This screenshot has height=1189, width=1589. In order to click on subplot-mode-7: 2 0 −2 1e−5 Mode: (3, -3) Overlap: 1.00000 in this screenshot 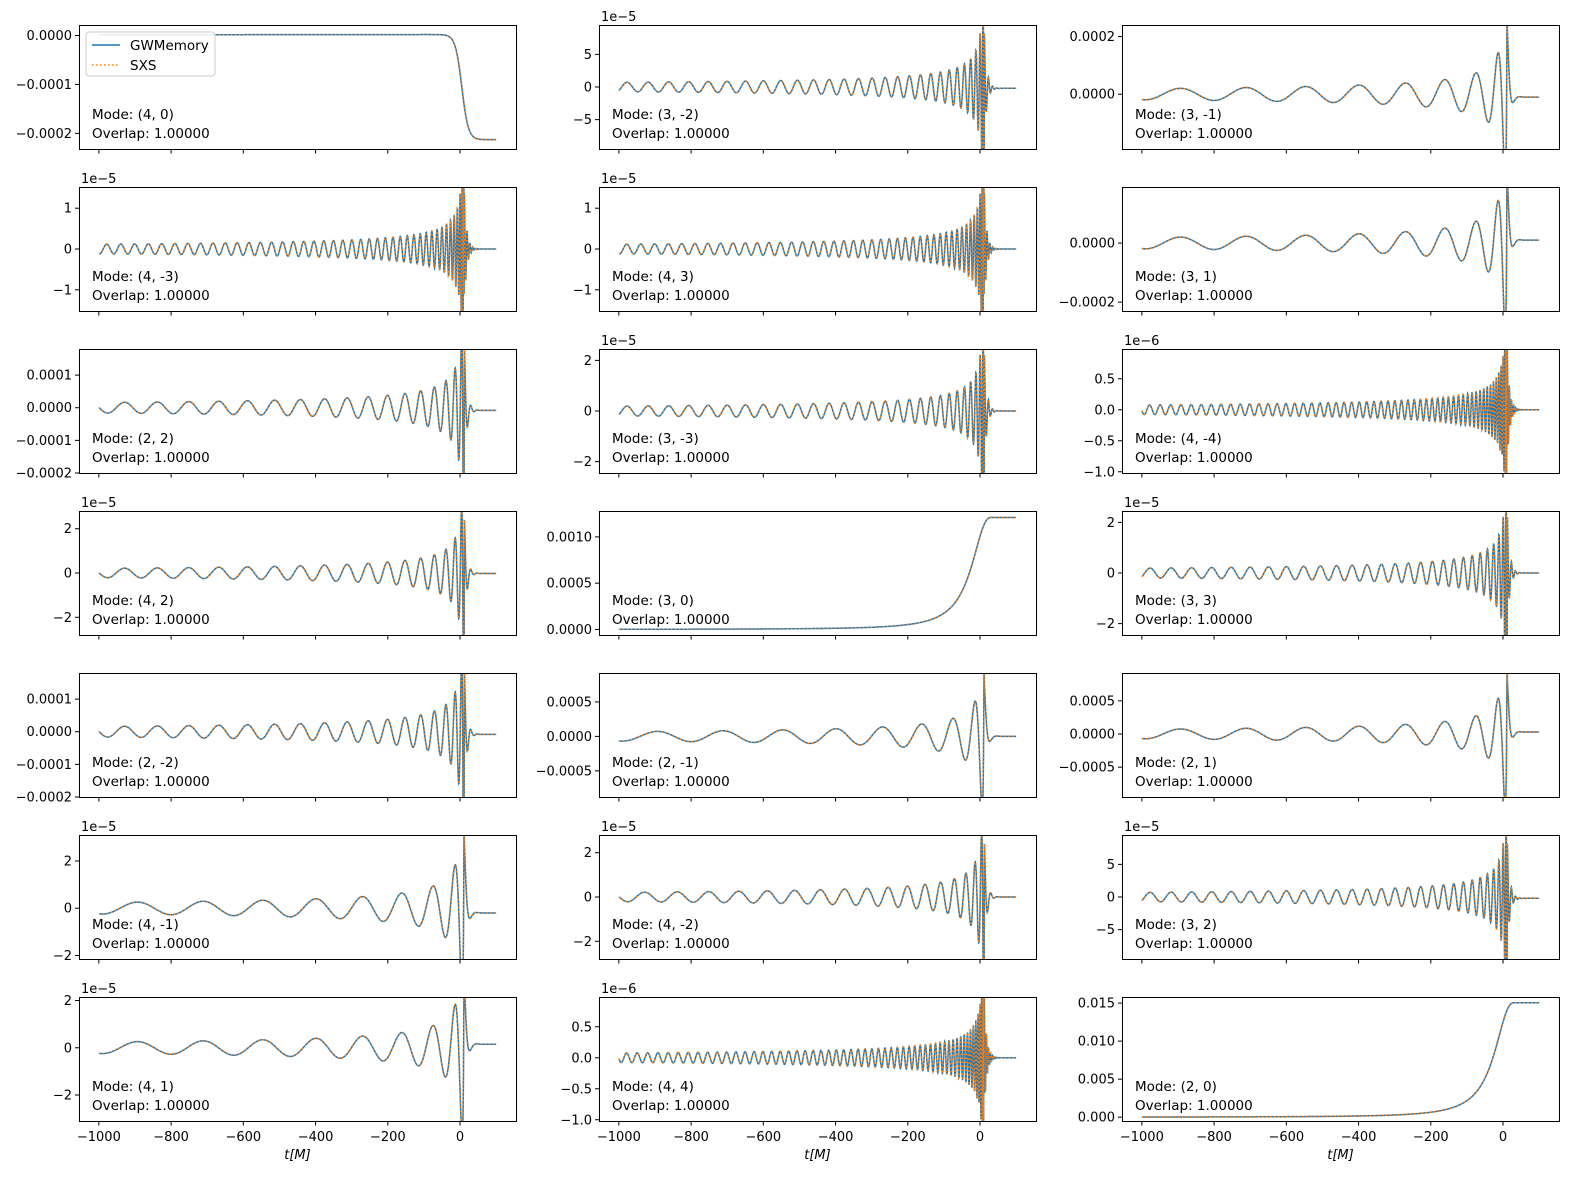, I will do `click(805, 406)`.